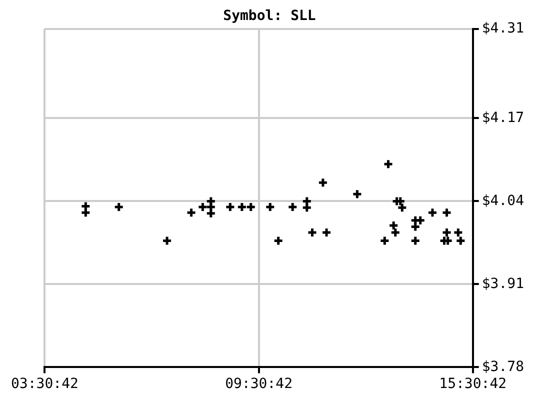 The image size is (539, 404). What do you see at coordinates (269, 16) in the screenshot?
I see `chart-title: Symbol: SLL` at bounding box center [269, 16].